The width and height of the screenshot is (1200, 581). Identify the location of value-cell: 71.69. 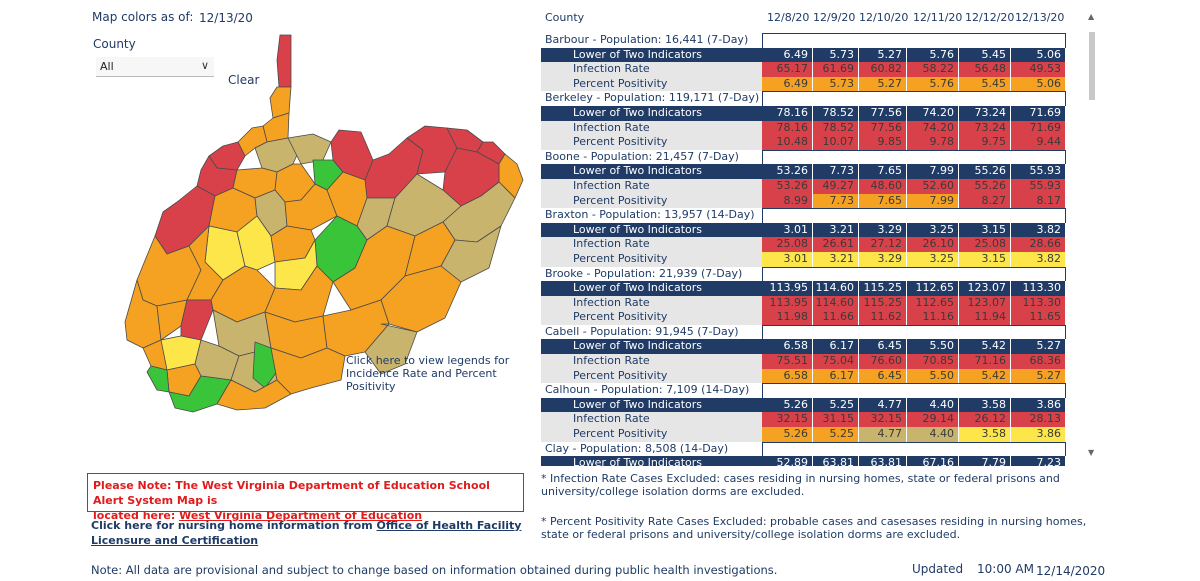
(1038, 128).